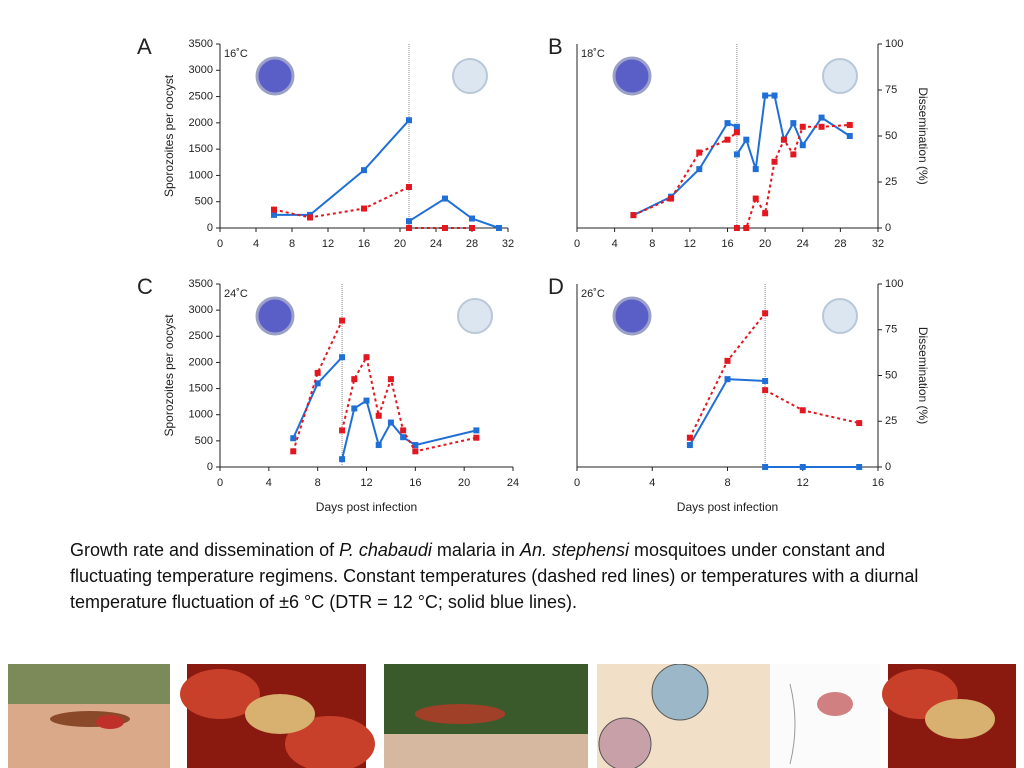  Describe the element at coordinates (201, 284) in the screenshot. I see `y-tick-label: 3500` at that location.